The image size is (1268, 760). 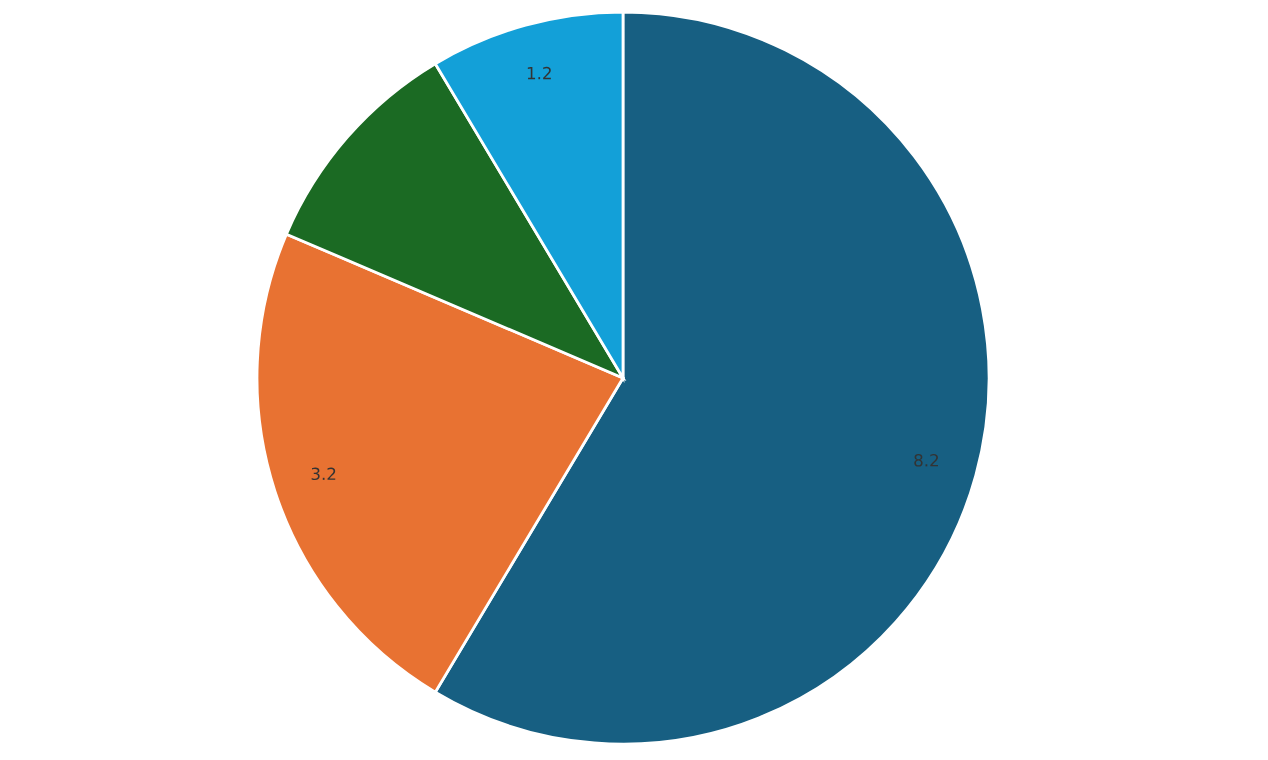 I want to click on data-label: 8.2, so click(x=926, y=460).